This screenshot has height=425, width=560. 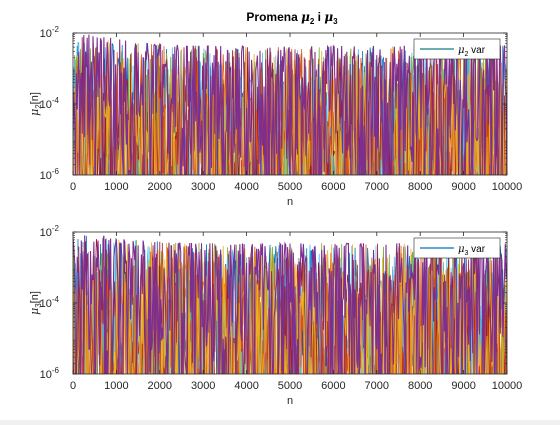 I want to click on mu2-x-tick-label: 10000, so click(x=507, y=187).